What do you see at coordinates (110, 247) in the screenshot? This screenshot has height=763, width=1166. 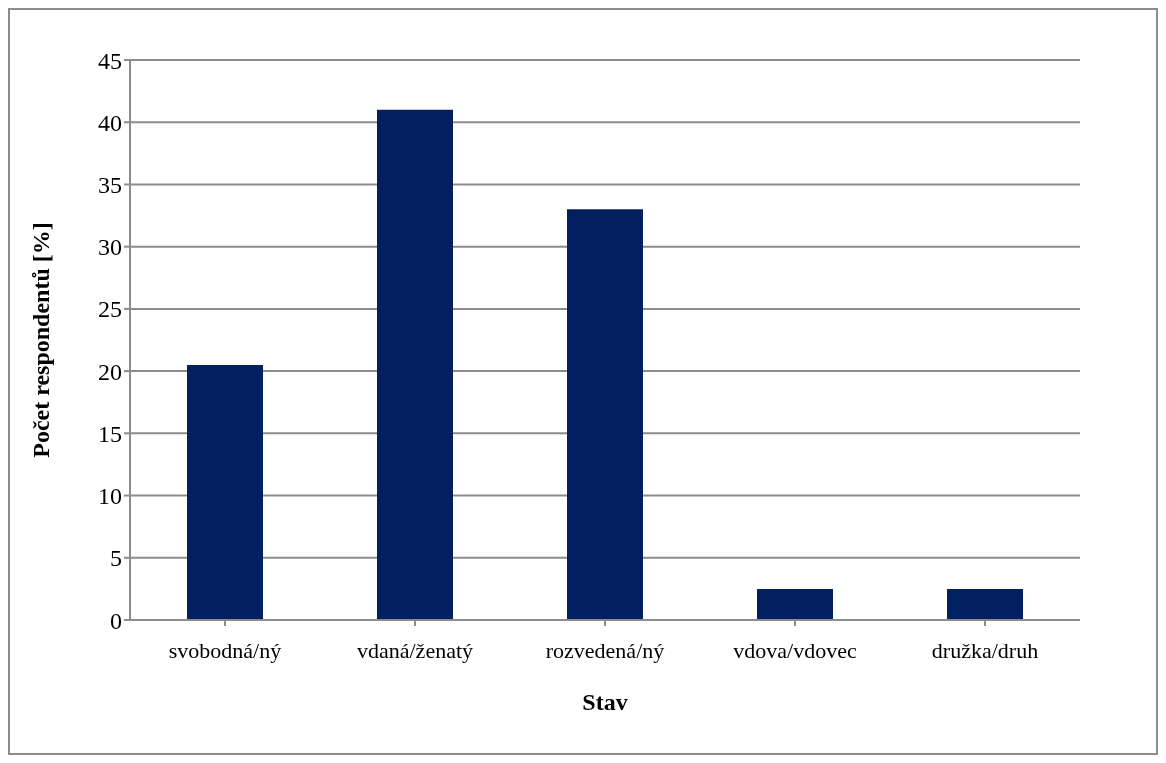 I see `y-tick-label: 30` at bounding box center [110, 247].